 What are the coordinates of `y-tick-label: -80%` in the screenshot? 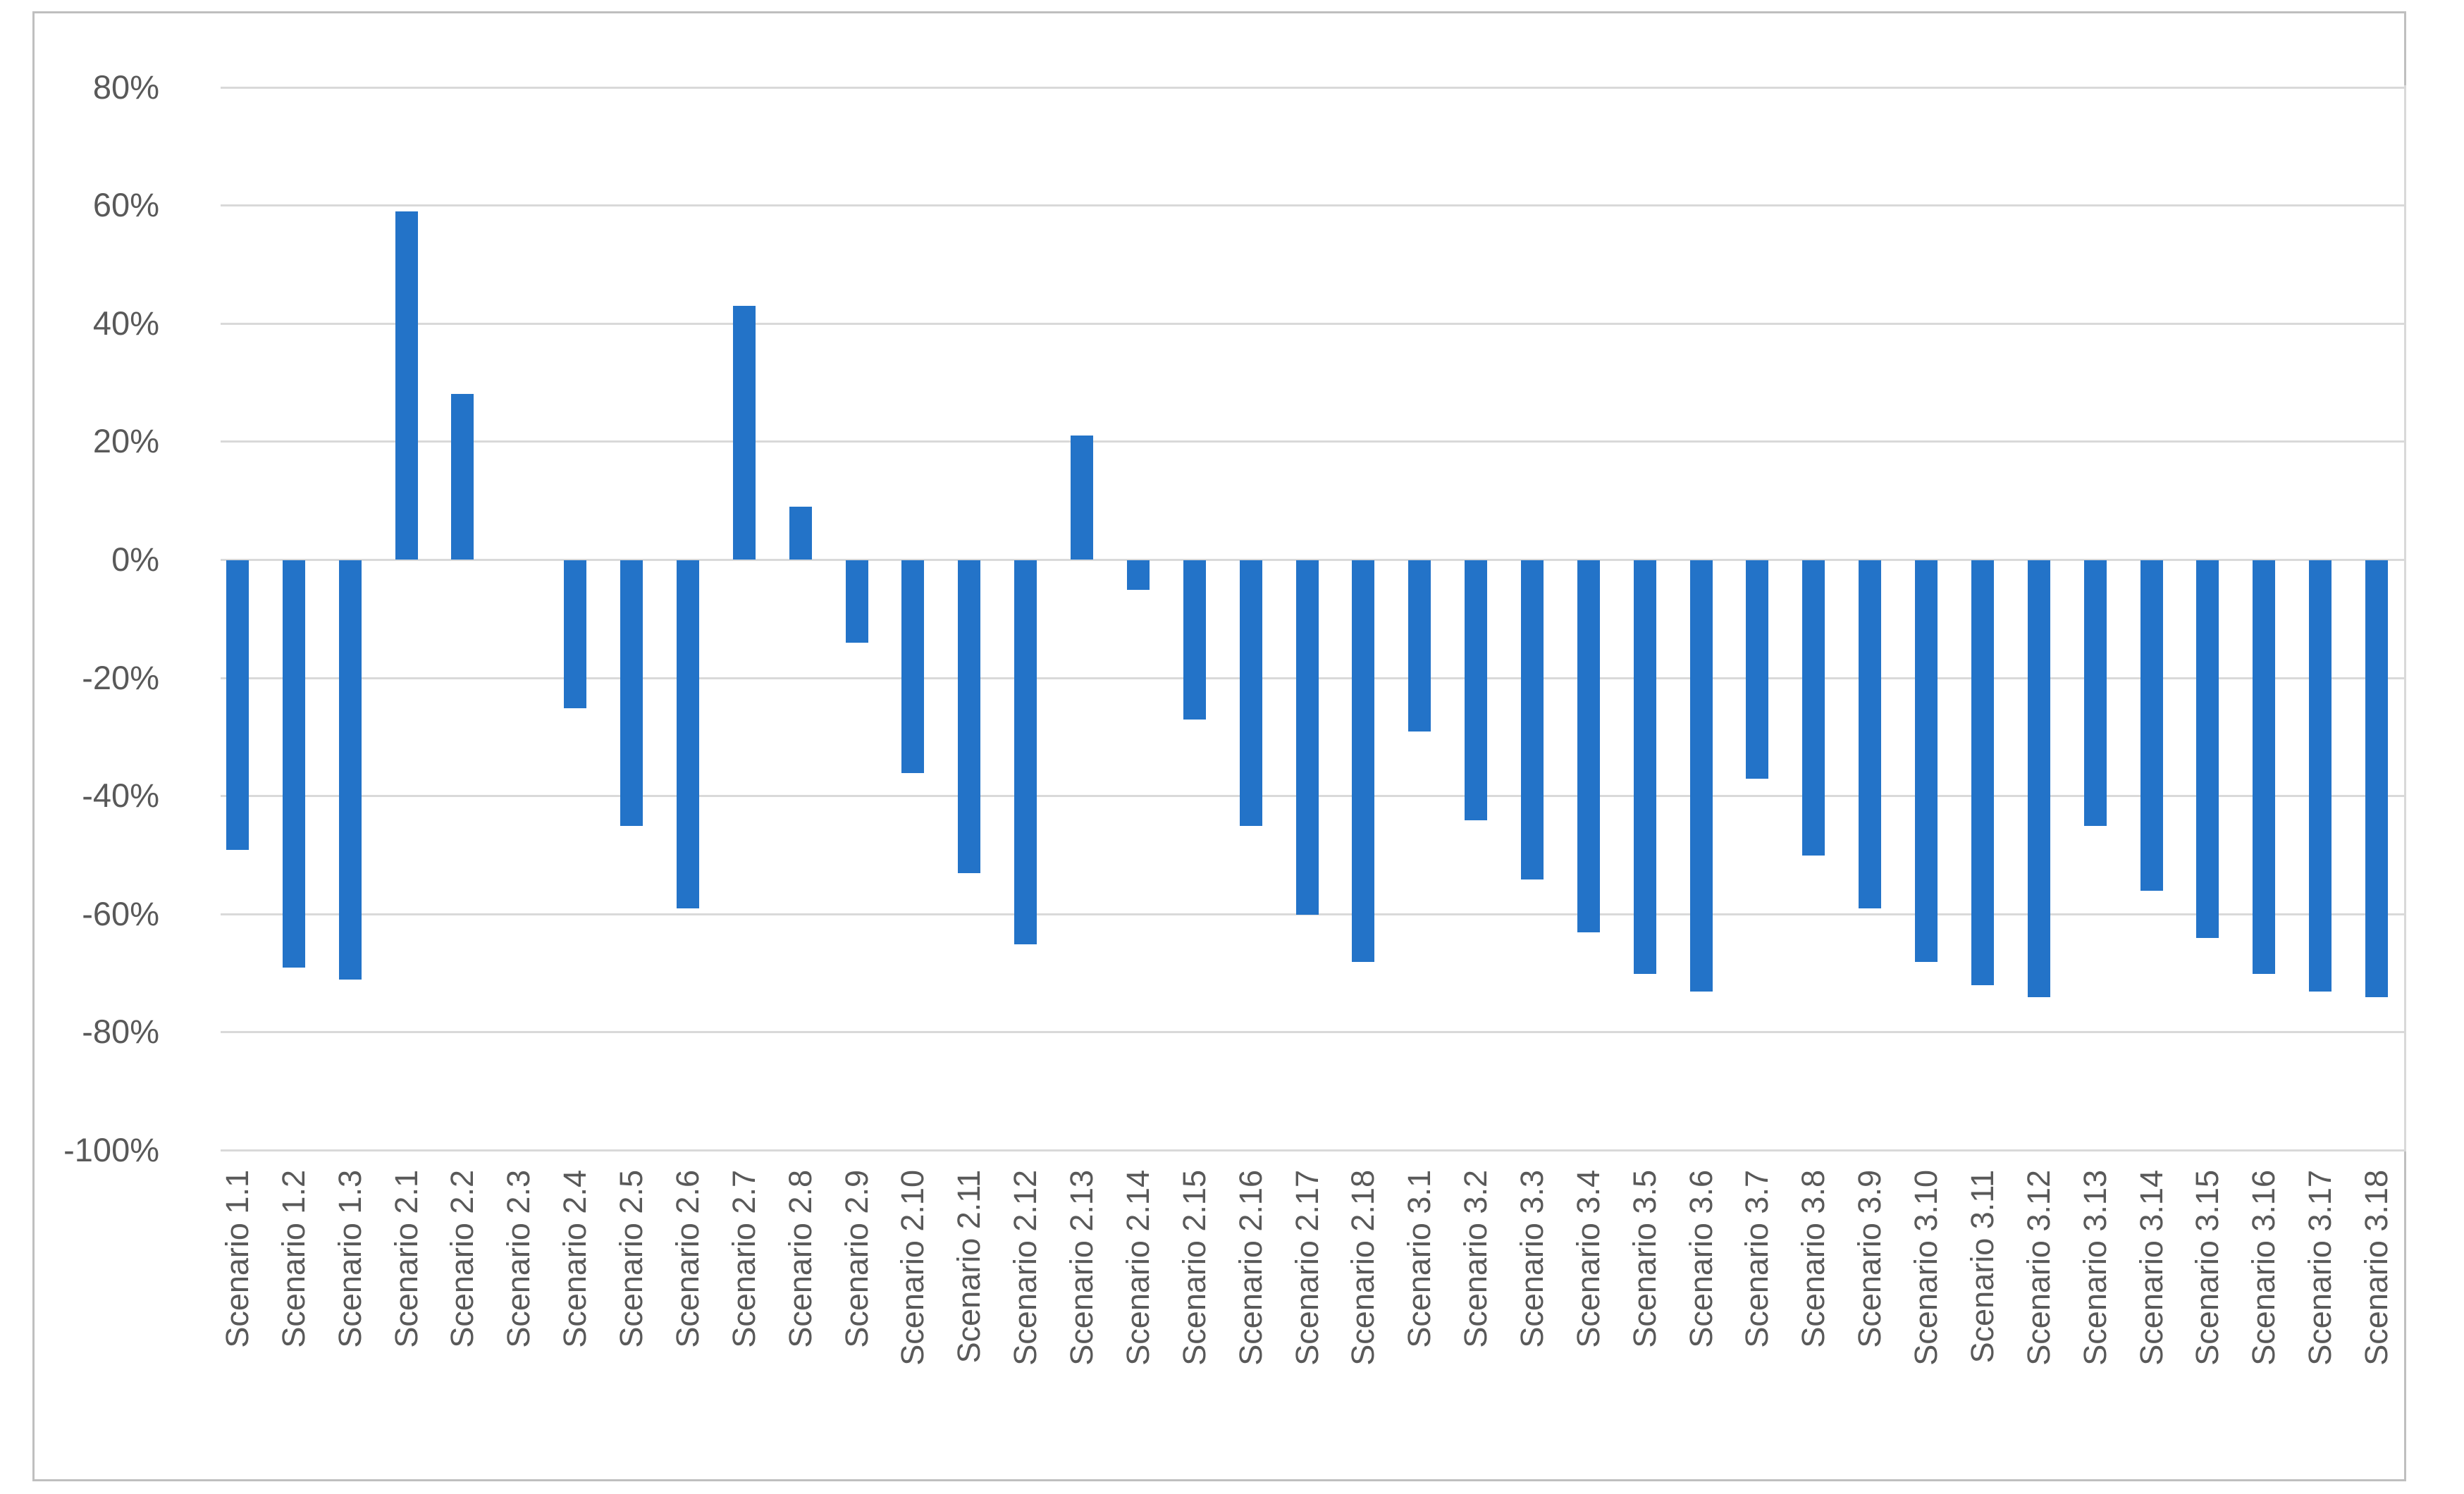 It's located at (120, 1032).